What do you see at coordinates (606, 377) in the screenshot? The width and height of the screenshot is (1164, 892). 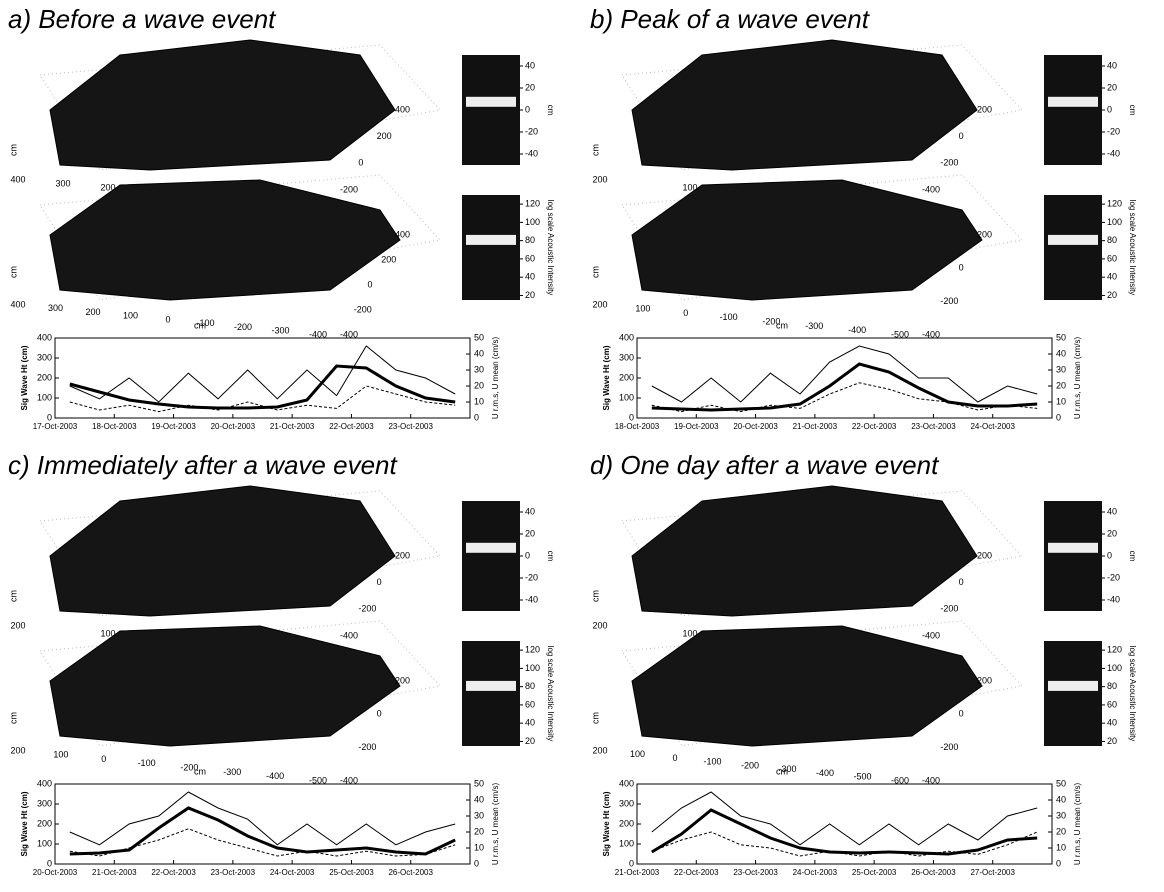 I see `y-axis-label: Sig Wave Ht (cm)` at bounding box center [606, 377].